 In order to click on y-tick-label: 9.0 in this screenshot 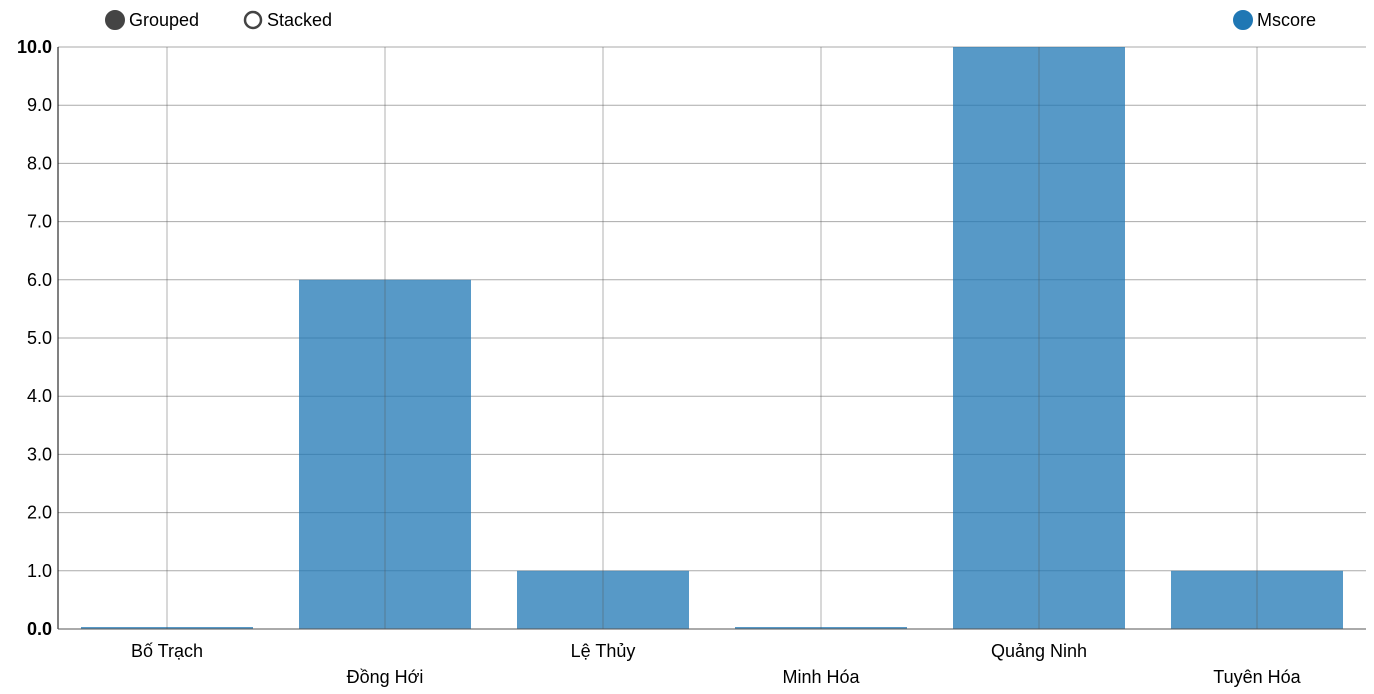, I will do `click(39, 105)`.